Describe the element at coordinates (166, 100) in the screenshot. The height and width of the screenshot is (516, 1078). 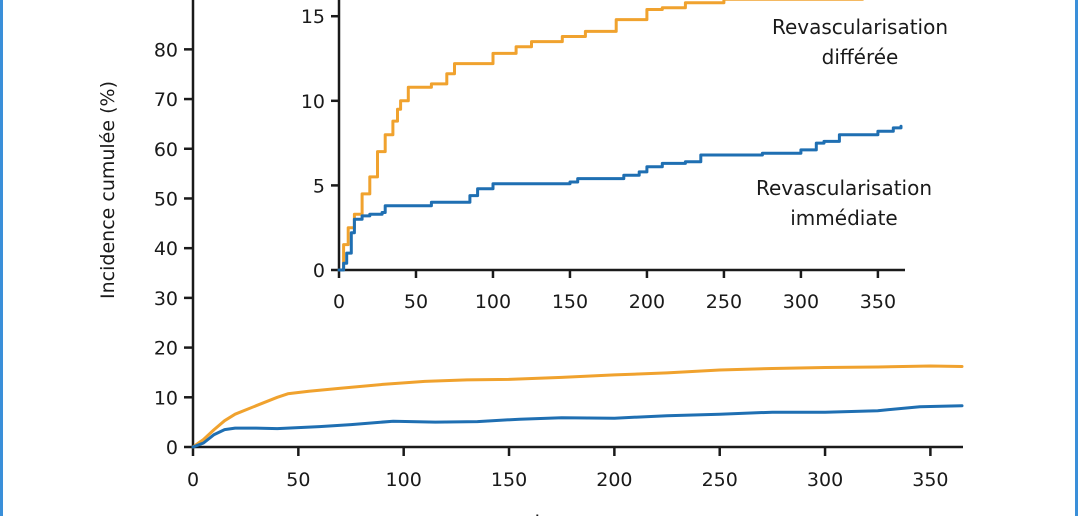
I see `y-tick-label: 70` at that location.